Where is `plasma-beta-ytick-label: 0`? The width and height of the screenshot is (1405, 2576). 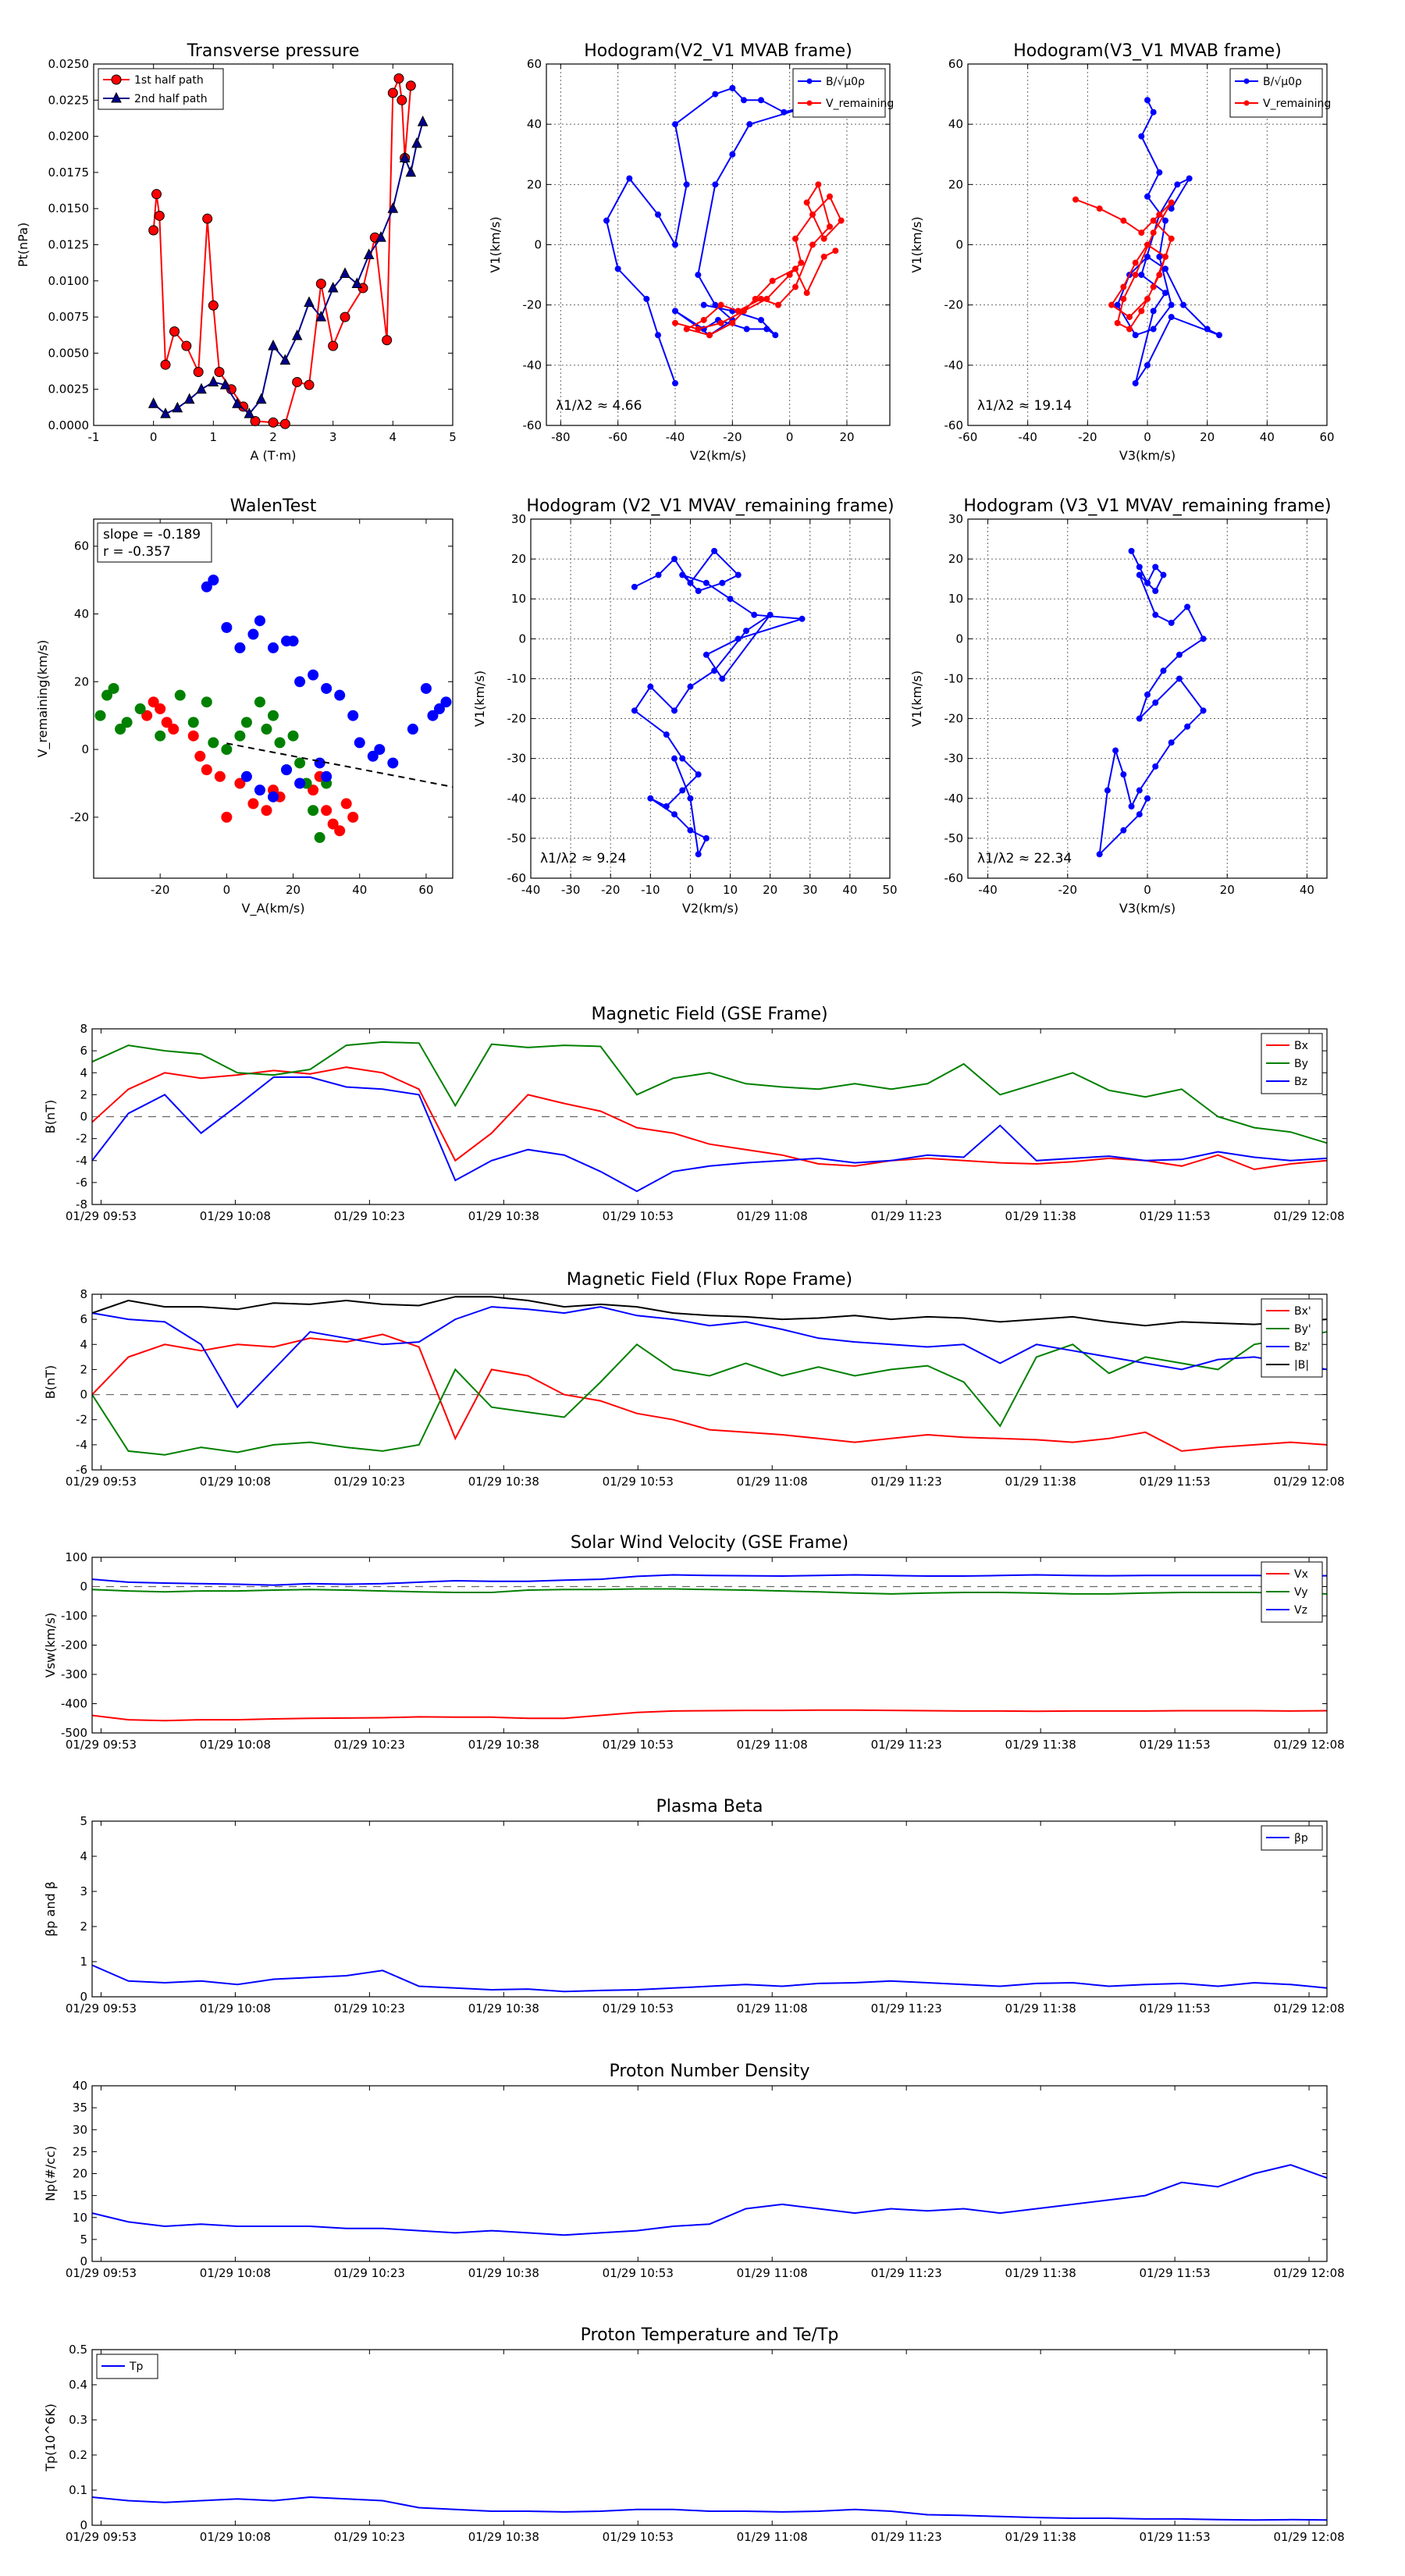
plasma-beta-ytick-label: 0 is located at coordinates (84, 1997).